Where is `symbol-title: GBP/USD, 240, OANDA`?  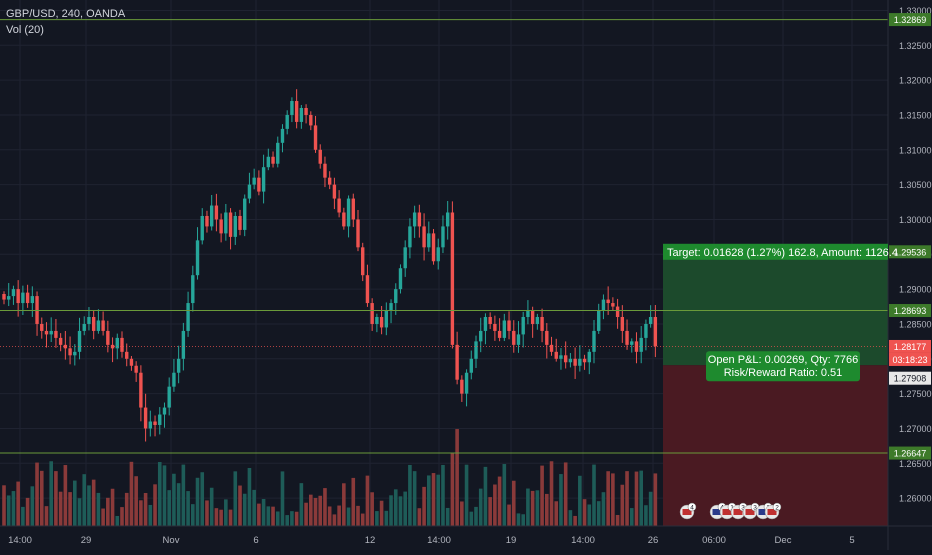
symbol-title: GBP/USD, 240, OANDA is located at coordinates (66, 14).